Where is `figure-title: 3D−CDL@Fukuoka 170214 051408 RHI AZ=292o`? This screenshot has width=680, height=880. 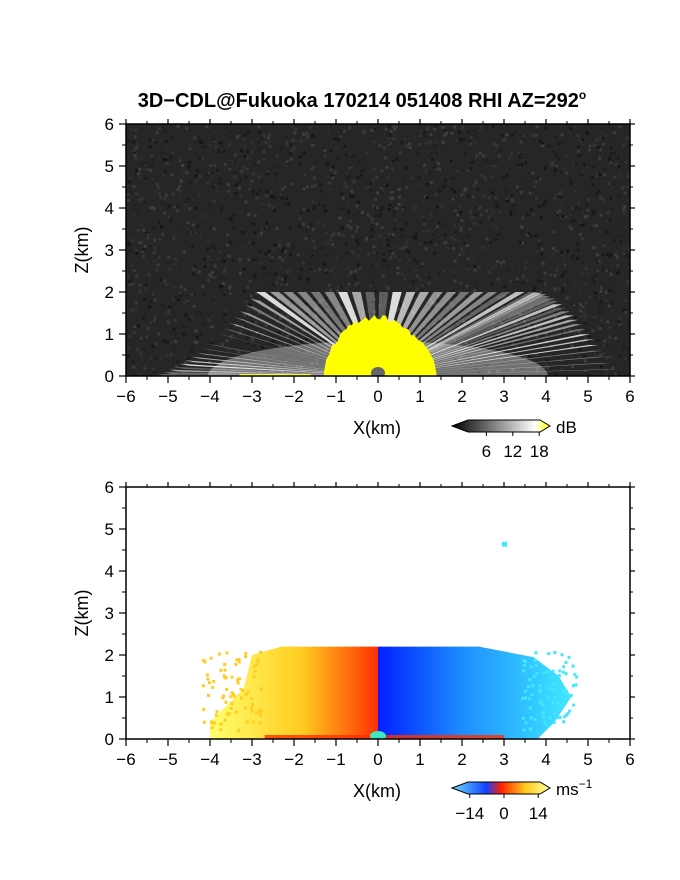
figure-title: 3D−CDL@Fukuoka 170214 051408 RHI AZ=292o is located at coordinates (362, 100).